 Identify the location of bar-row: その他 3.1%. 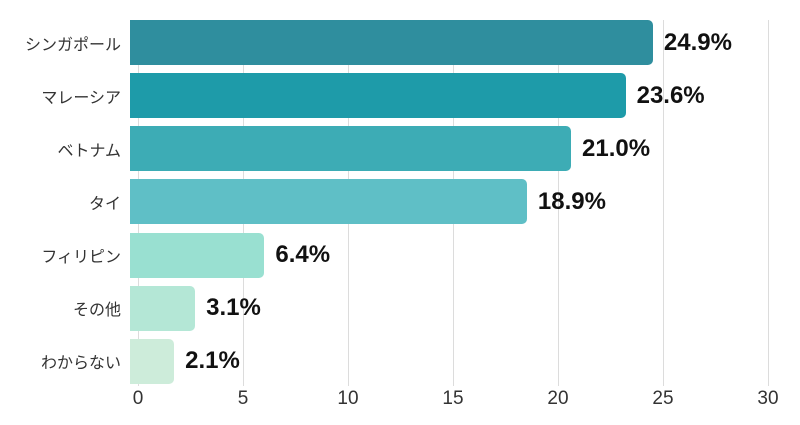
(400, 308).